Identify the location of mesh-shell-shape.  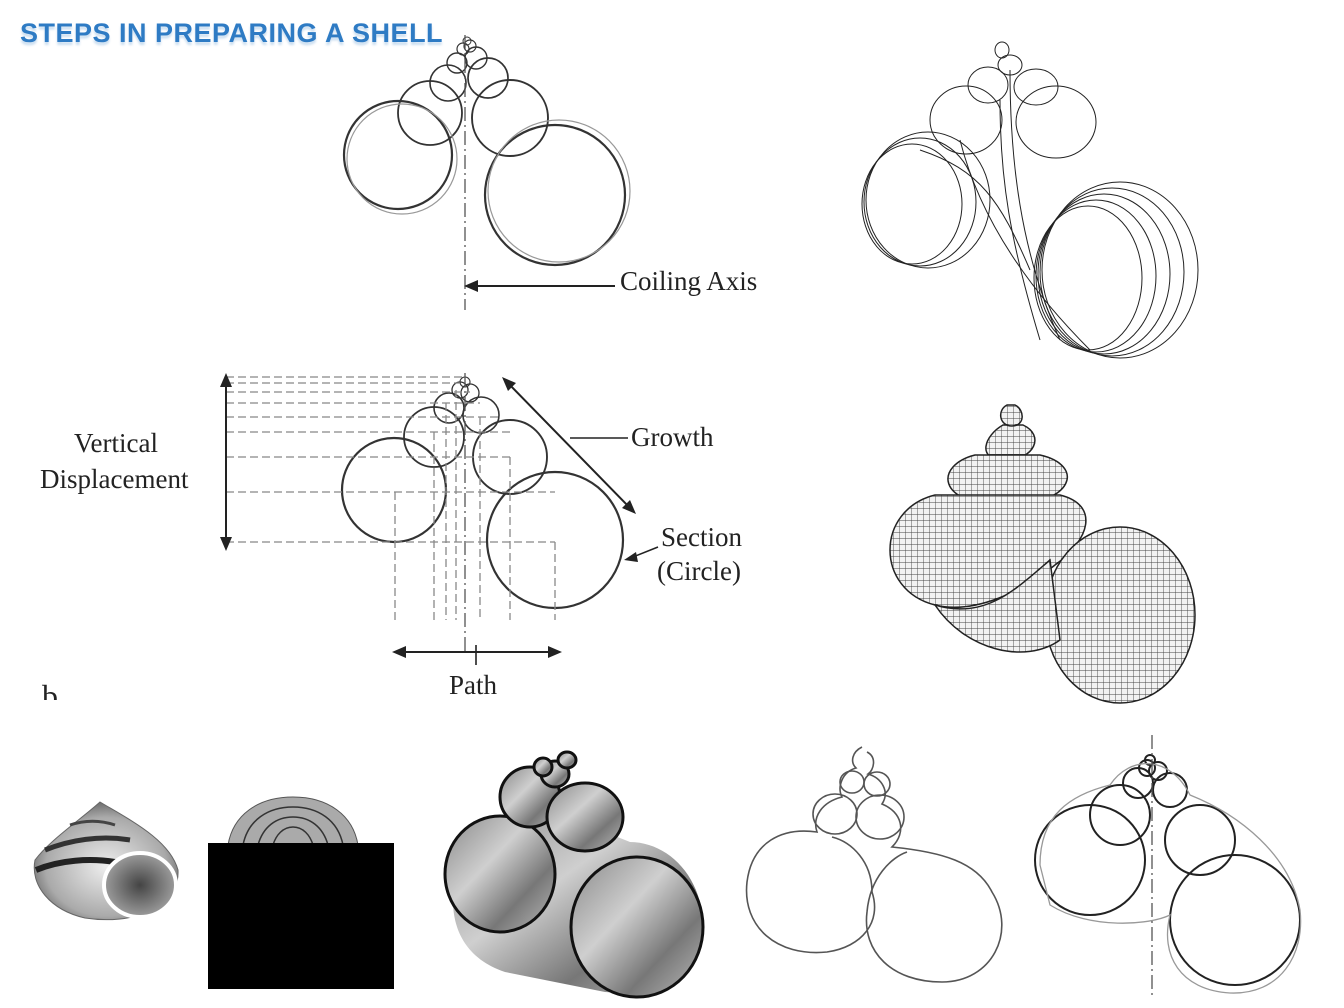
(1042, 554).